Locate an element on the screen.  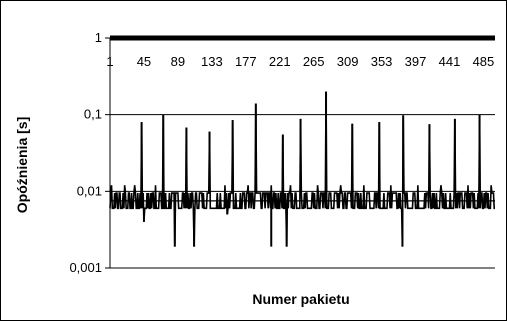
x-tick-label-1: 45 is located at coordinates (144, 61).